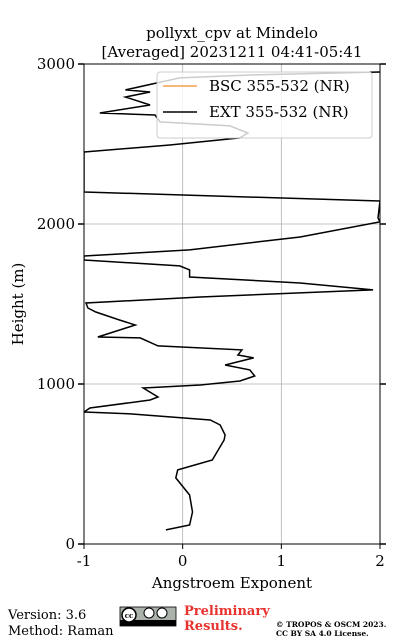 The image size is (400, 644). I want to click on x-tick-label: 1, so click(282, 561).